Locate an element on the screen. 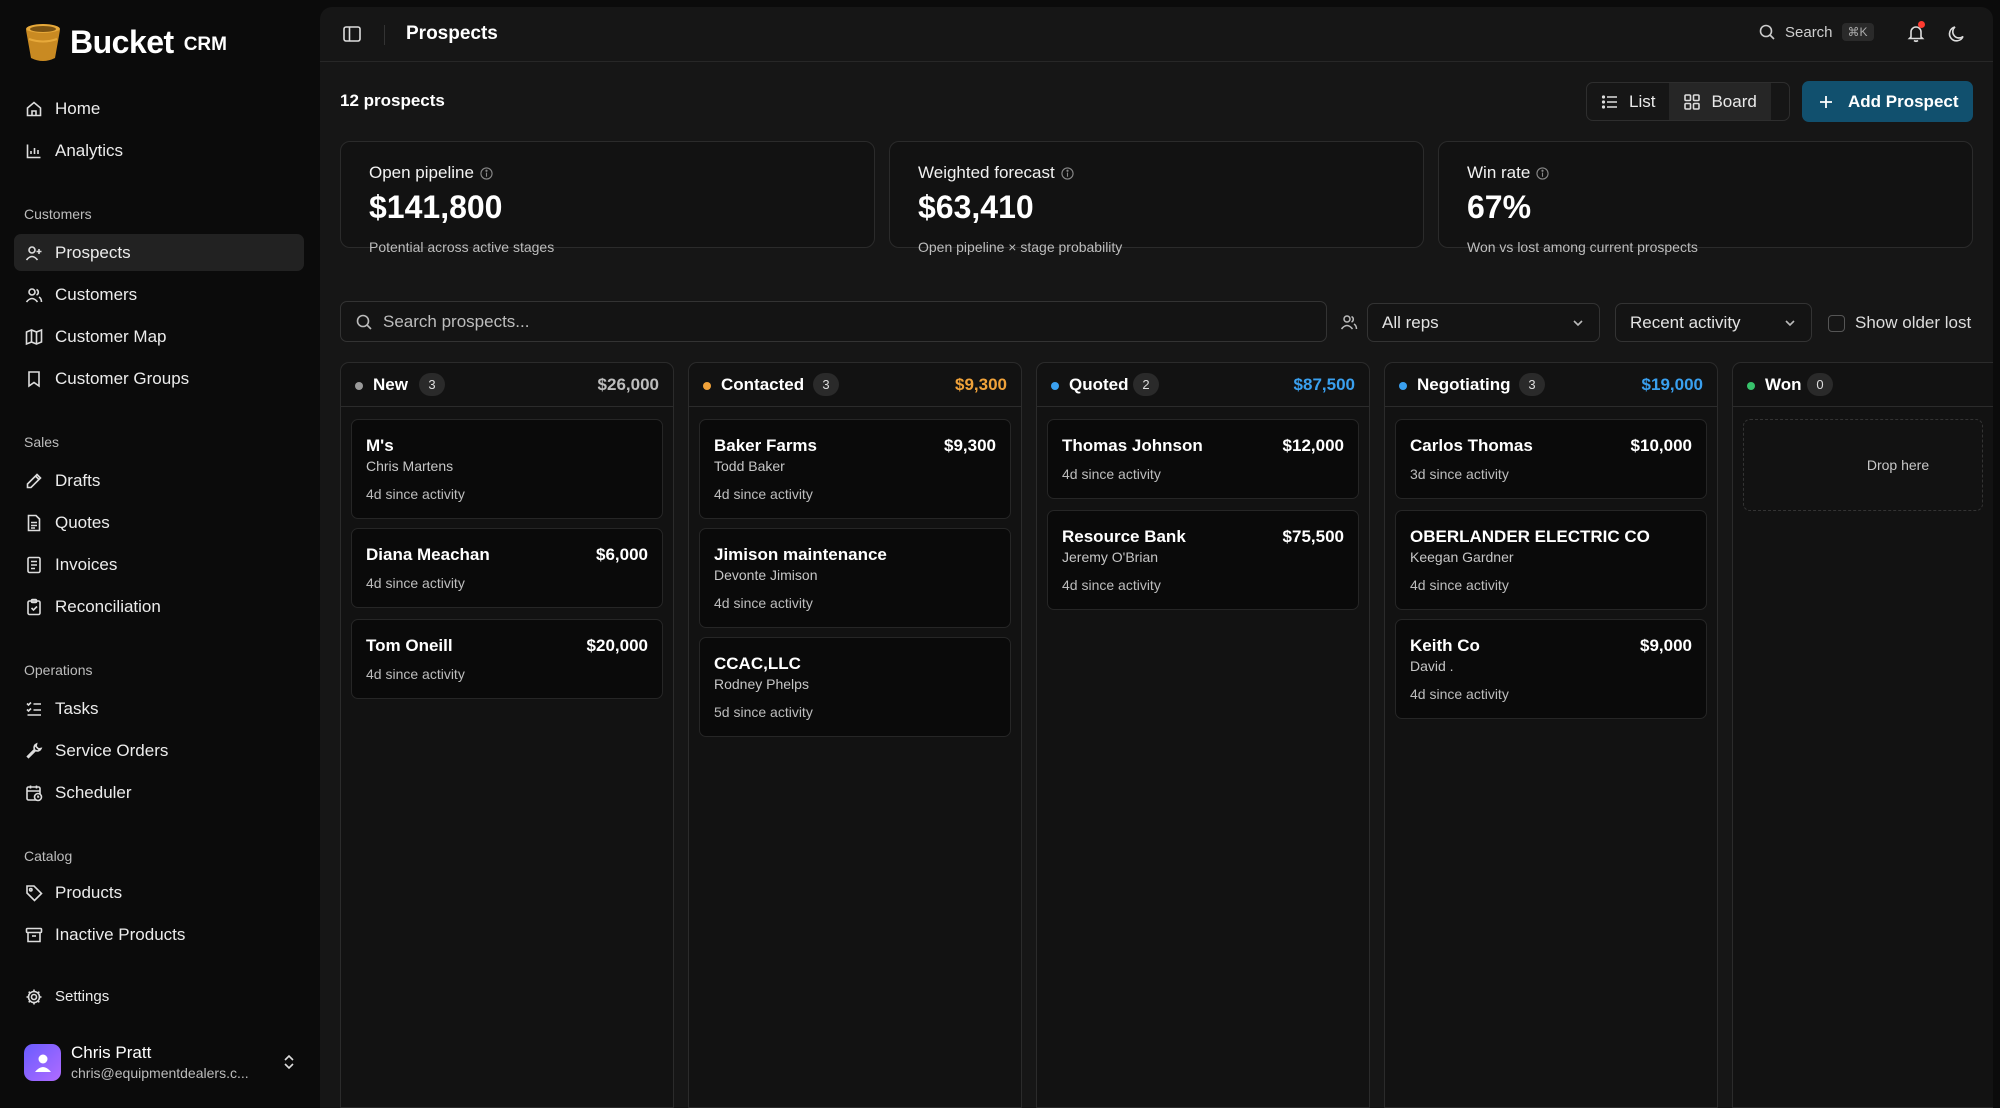  stat-value: $63,410 is located at coordinates (976, 207).